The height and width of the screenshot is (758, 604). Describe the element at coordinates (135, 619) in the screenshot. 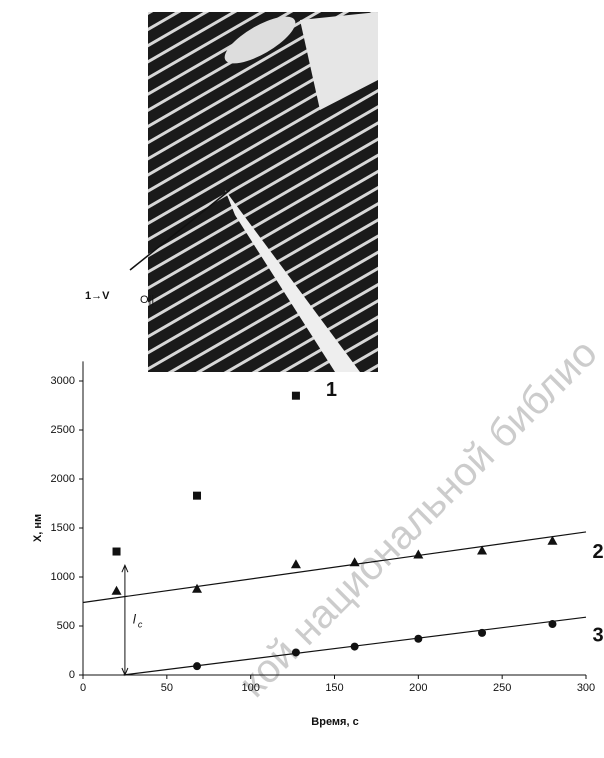

I see `annotation-label: l` at that location.